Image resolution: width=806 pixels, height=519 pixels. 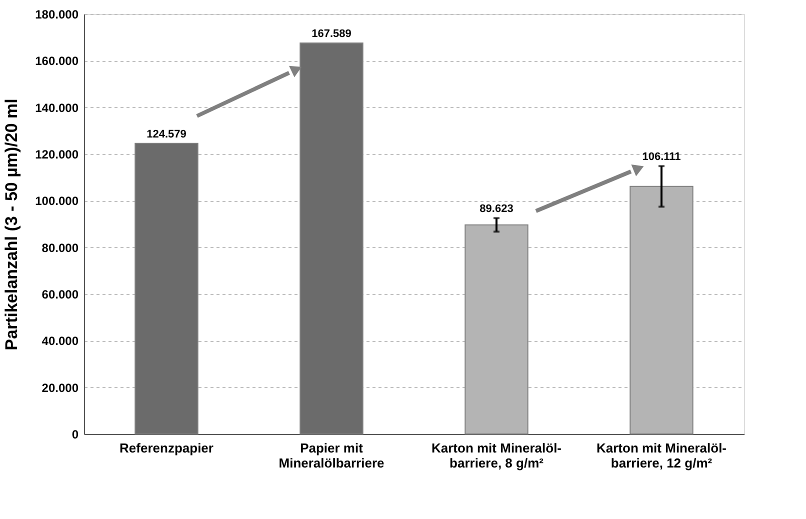 I want to click on y-axis-title: Partikelanzahl (3 - 50 µm)/20 ml, so click(x=12, y=224).